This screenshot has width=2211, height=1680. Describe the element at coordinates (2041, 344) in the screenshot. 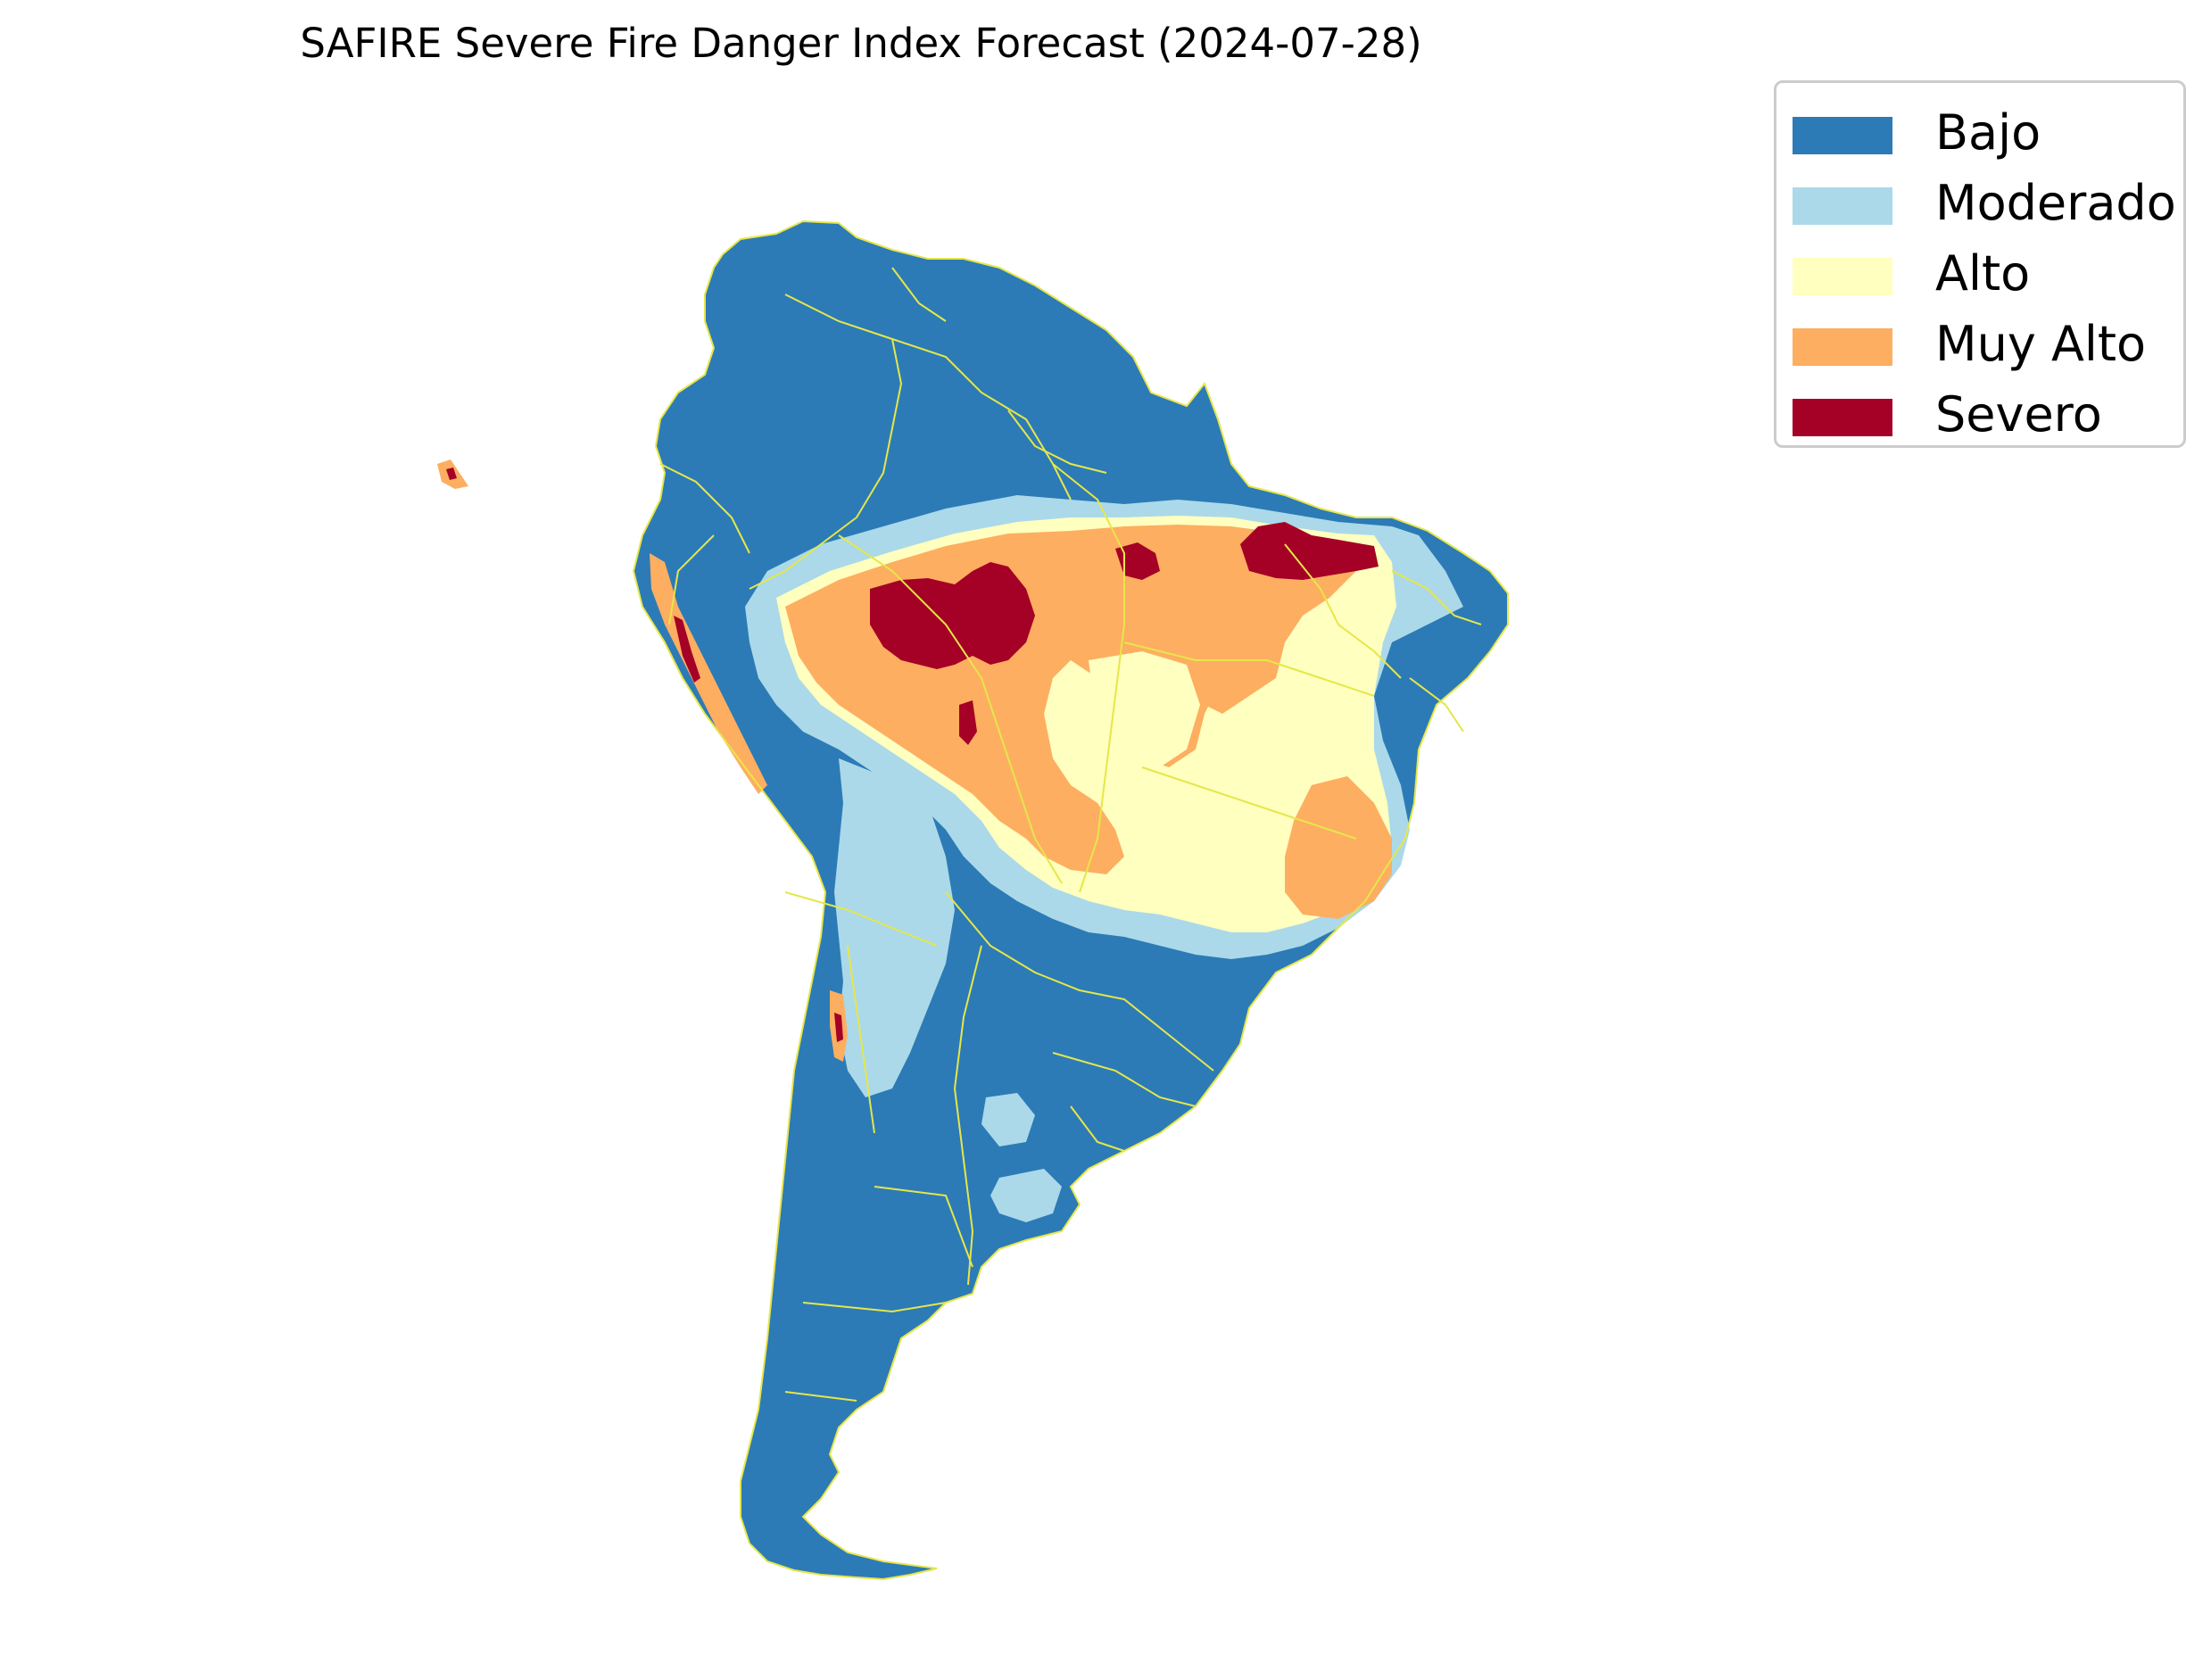

I see `legend-label-muy-alto: Muy Alto` at that location.